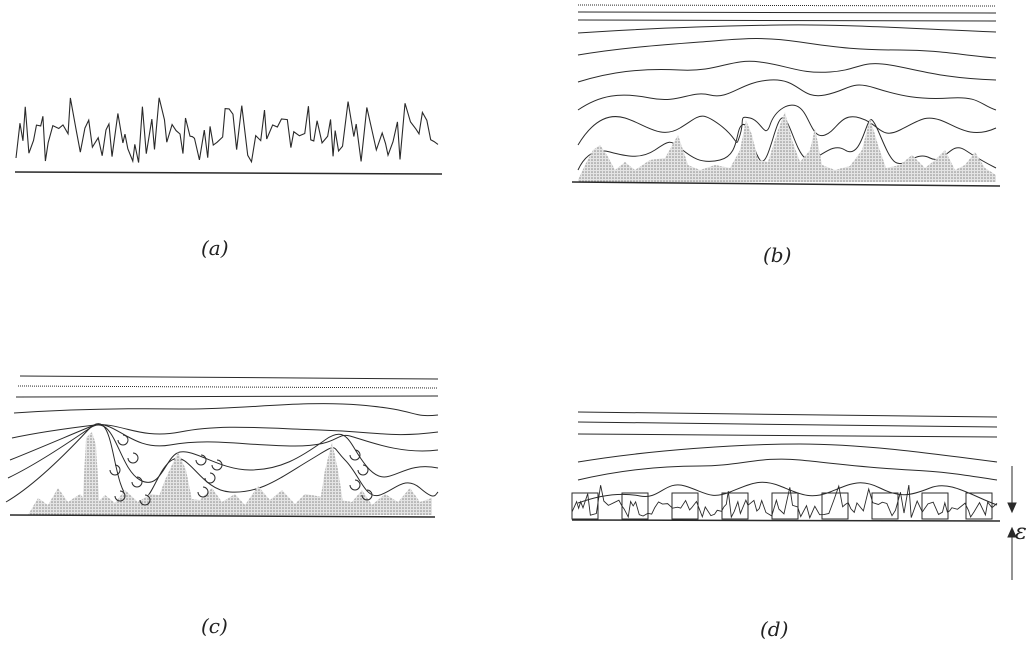 This screenshot has width=1031, height=648. What do you see at coordinates (230, 500) in the screenshot?
I see `panel-c-wall-roughness` at bounding box center [230, 500].